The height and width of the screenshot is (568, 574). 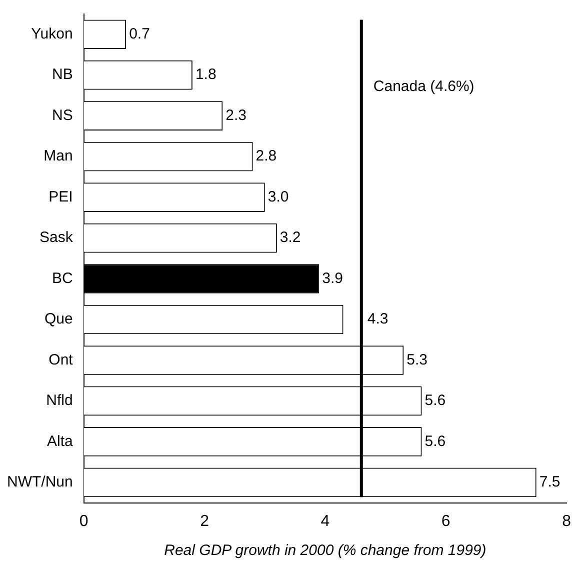 I want to click on data-label: 3.9, so click(x=333, y=278).